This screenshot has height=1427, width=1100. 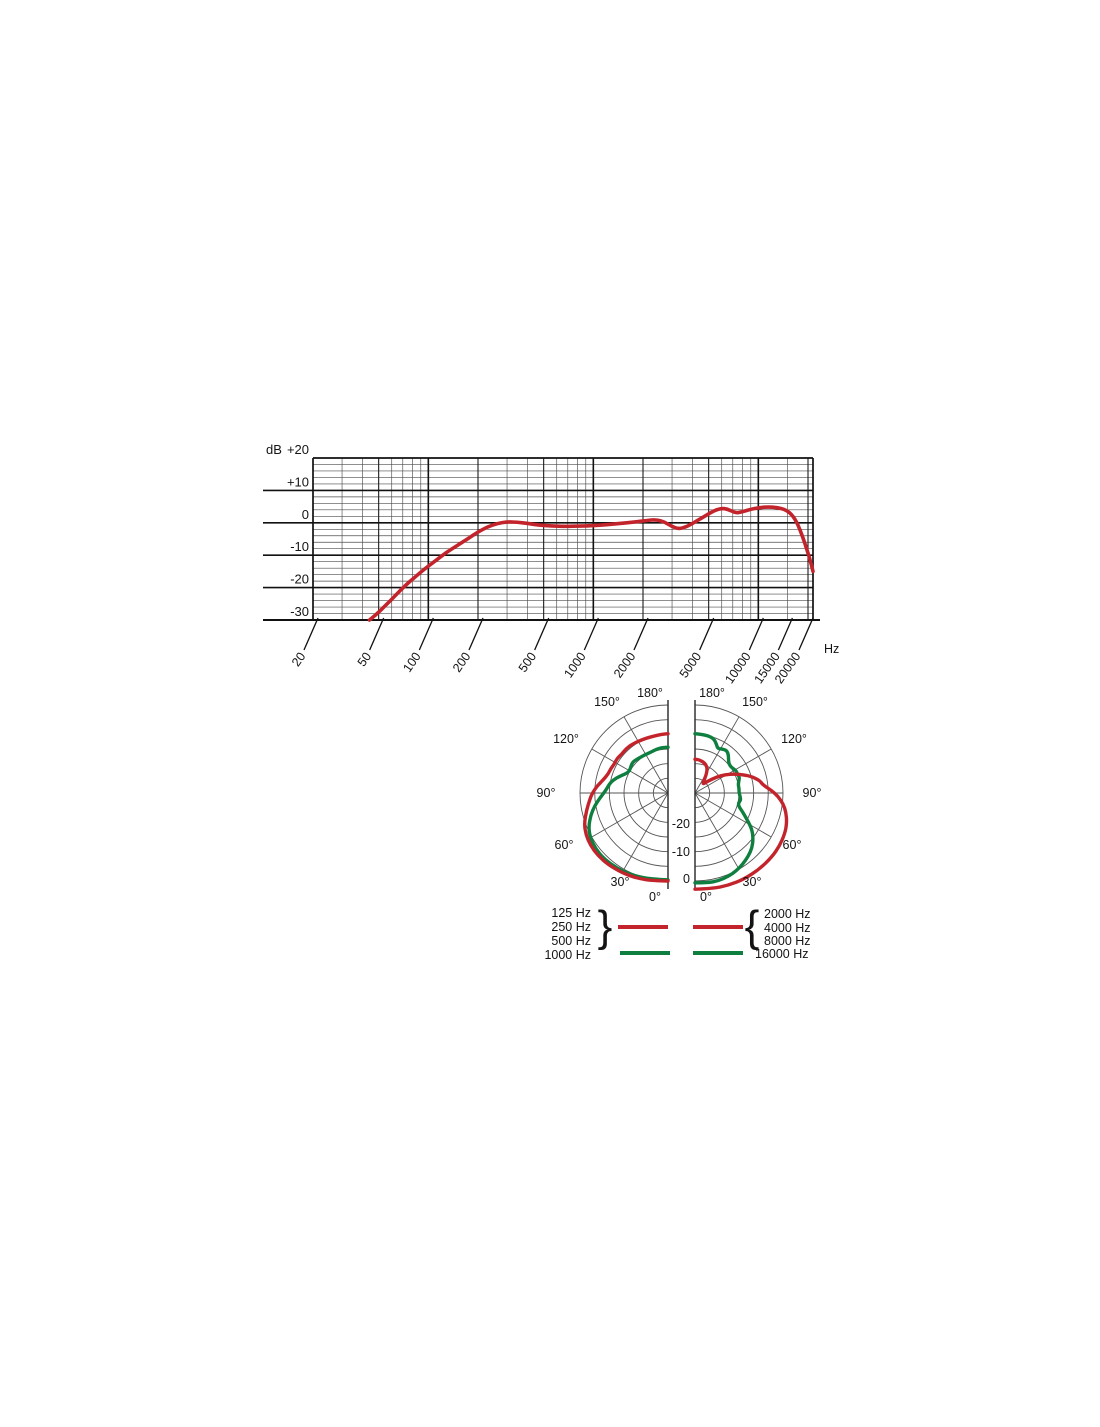 What do you see at coordinates (831, 649) in the screenshot?
I see `x-axis-unit-label: Hz` at bounding box center [831, 649].